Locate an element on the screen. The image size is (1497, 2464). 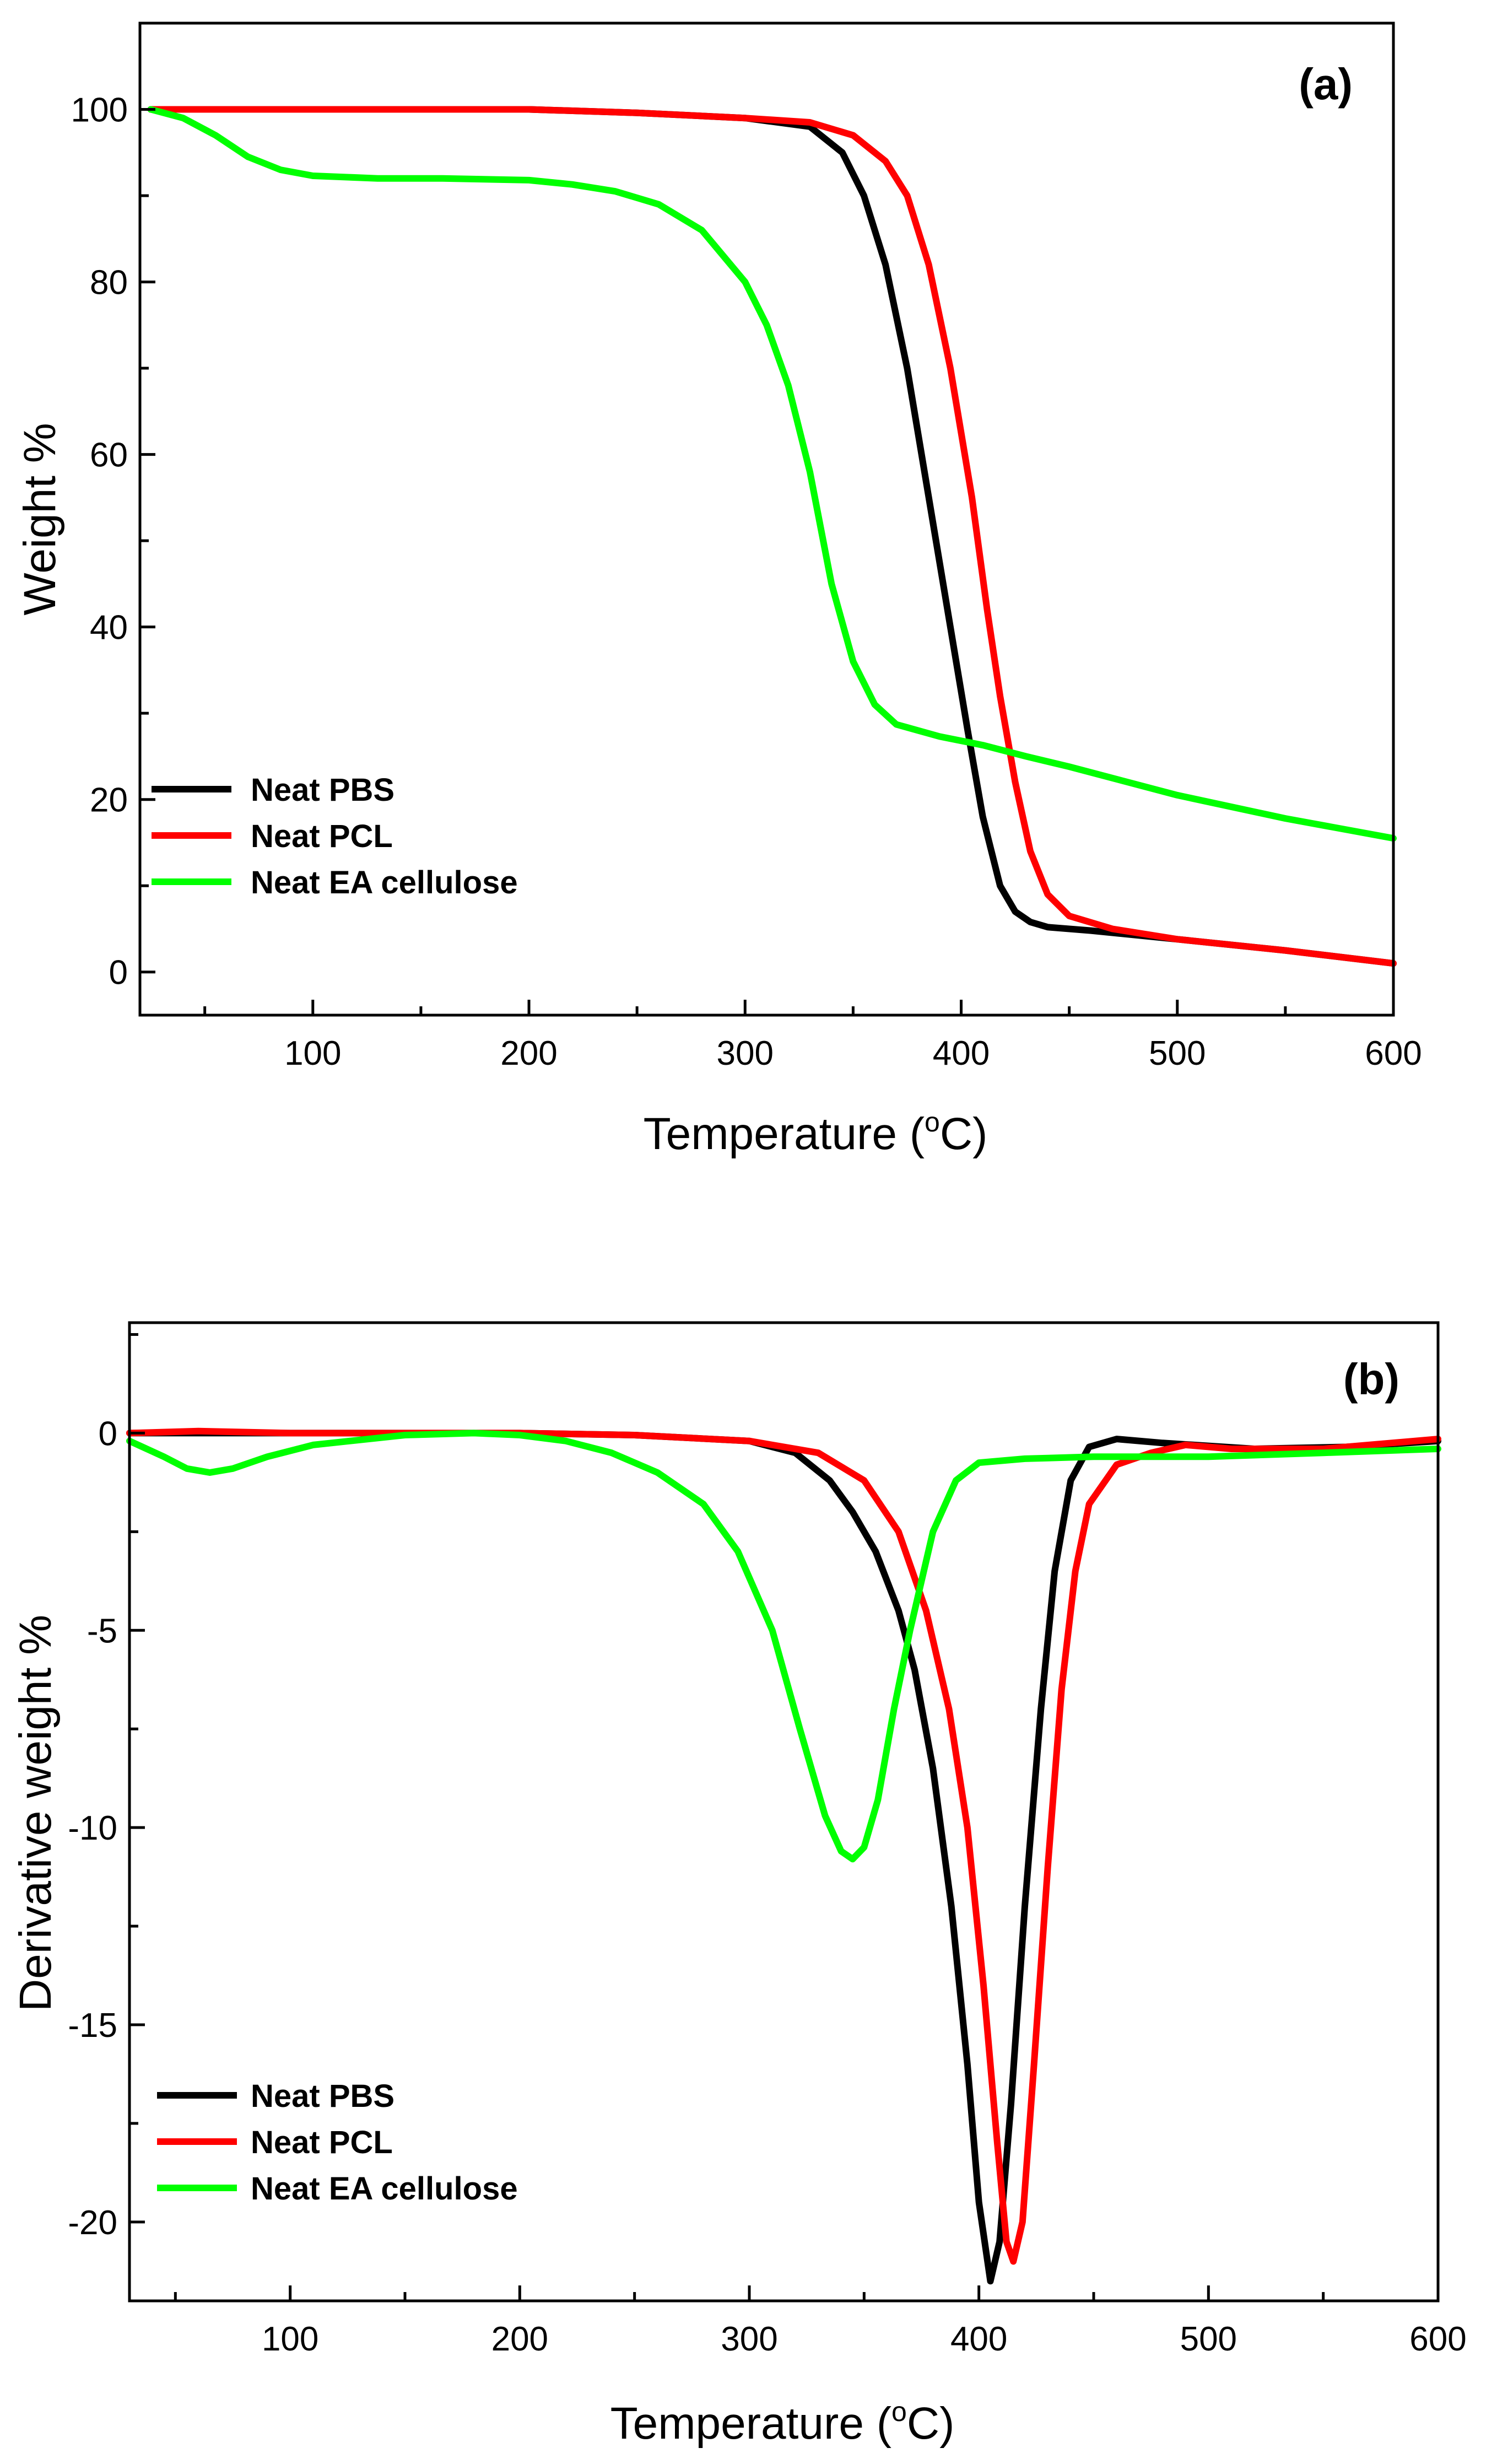
chart-a-x-axis-title: Temperature (oC) is located at coordinates (816, 1133).